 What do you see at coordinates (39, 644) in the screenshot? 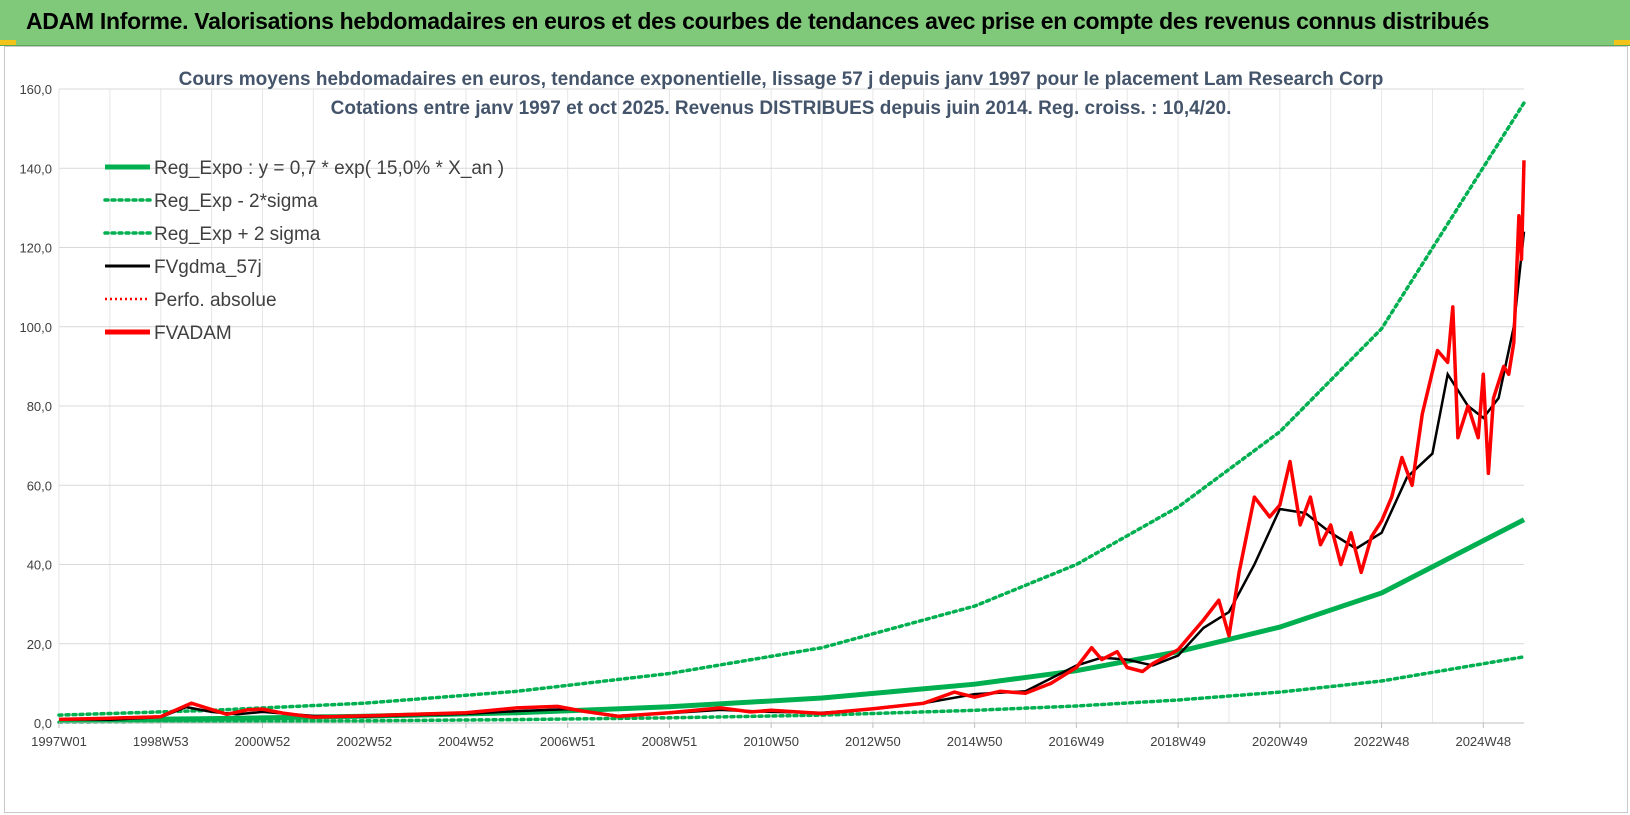
I see `y-tick-label: 20,0` at bounding box center [39, 644].